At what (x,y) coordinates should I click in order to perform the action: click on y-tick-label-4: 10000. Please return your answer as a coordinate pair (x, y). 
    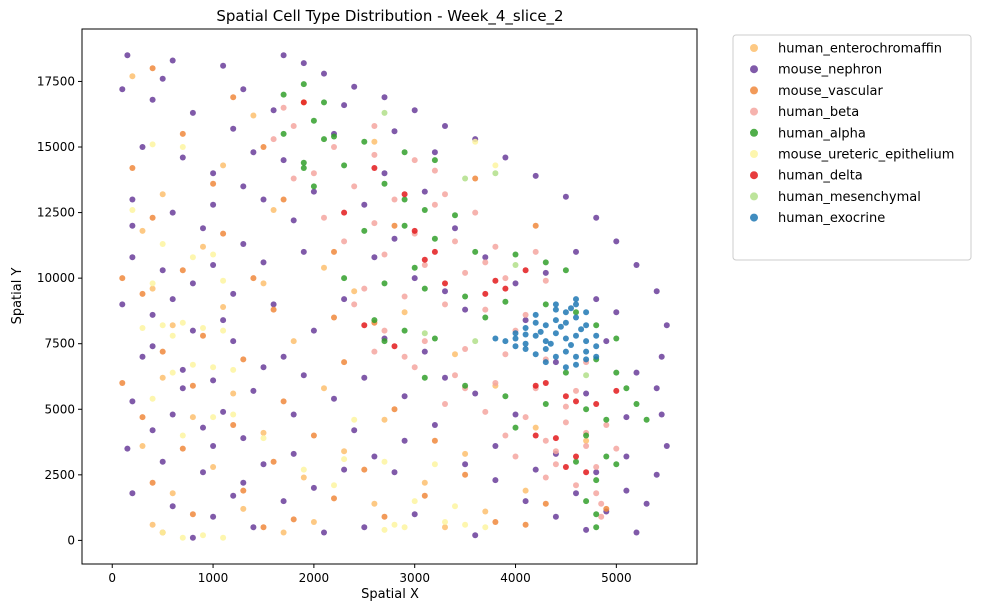
    Looking at the image, I should click on (56, 278).